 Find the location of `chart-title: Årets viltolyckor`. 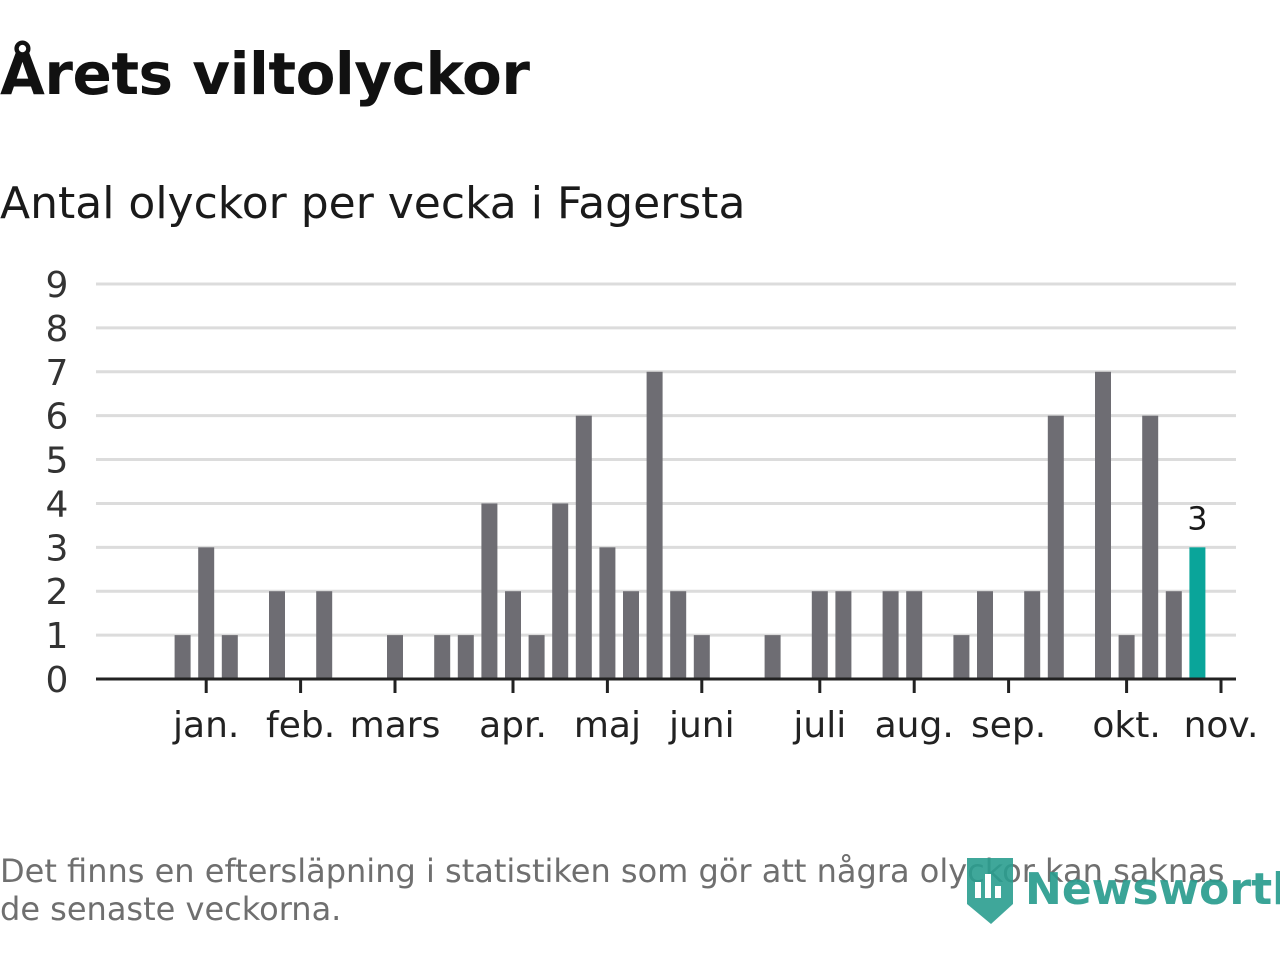

chart-title: Årets viltolyckor is located at coordinates (265, 74).